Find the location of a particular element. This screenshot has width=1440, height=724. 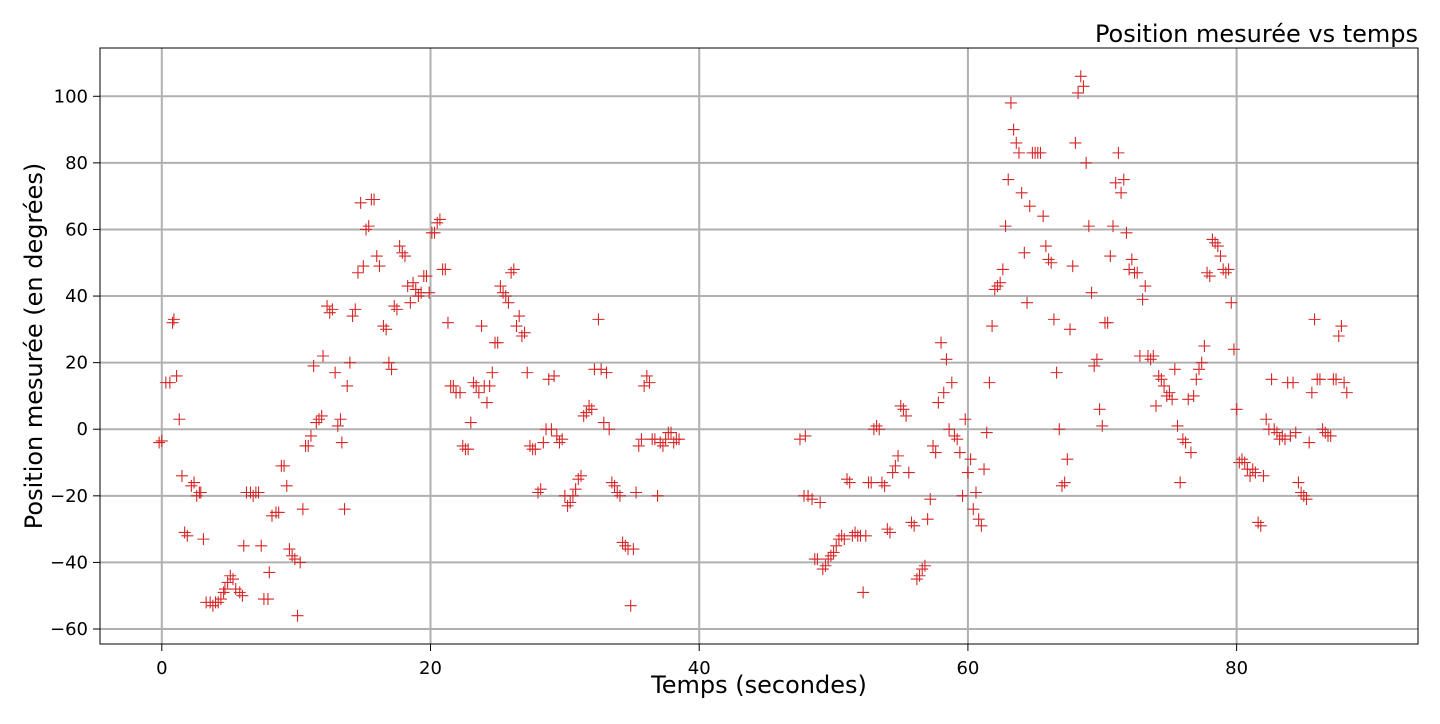

chart-title: Position mesurée vs temps is located at coordinates (1256, 34).